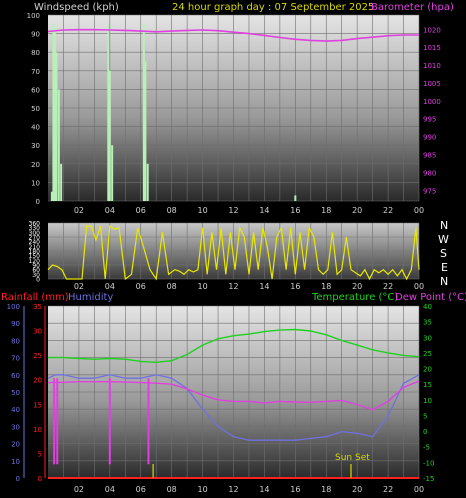 This screenshot has height=498, width=466. What do you see at coordinates (388, 210) in the screenshot?
I see `top-x-tick-label: 22` at bounding box center [388, 210].